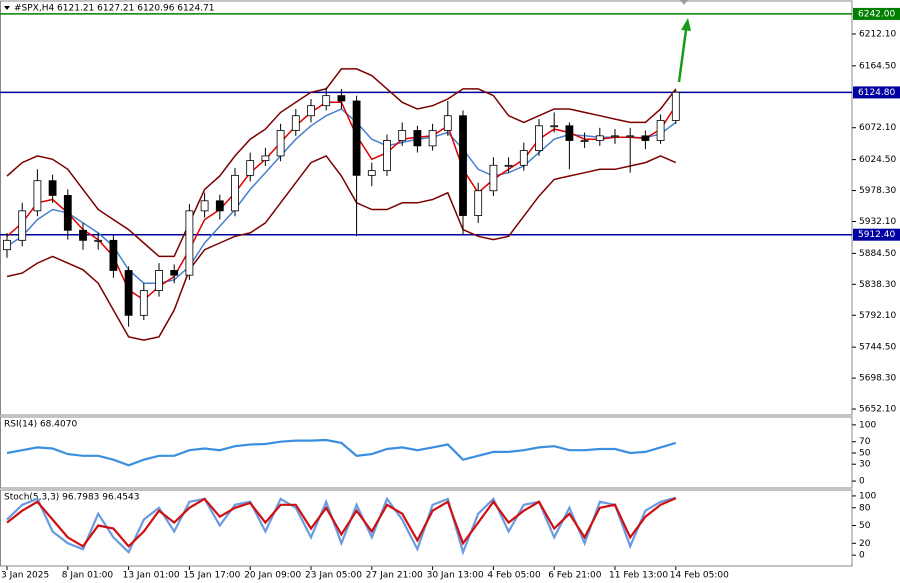 This screenshot has width=900, height=583. I want to click on level-label: 6124.80, so click(876, 93).